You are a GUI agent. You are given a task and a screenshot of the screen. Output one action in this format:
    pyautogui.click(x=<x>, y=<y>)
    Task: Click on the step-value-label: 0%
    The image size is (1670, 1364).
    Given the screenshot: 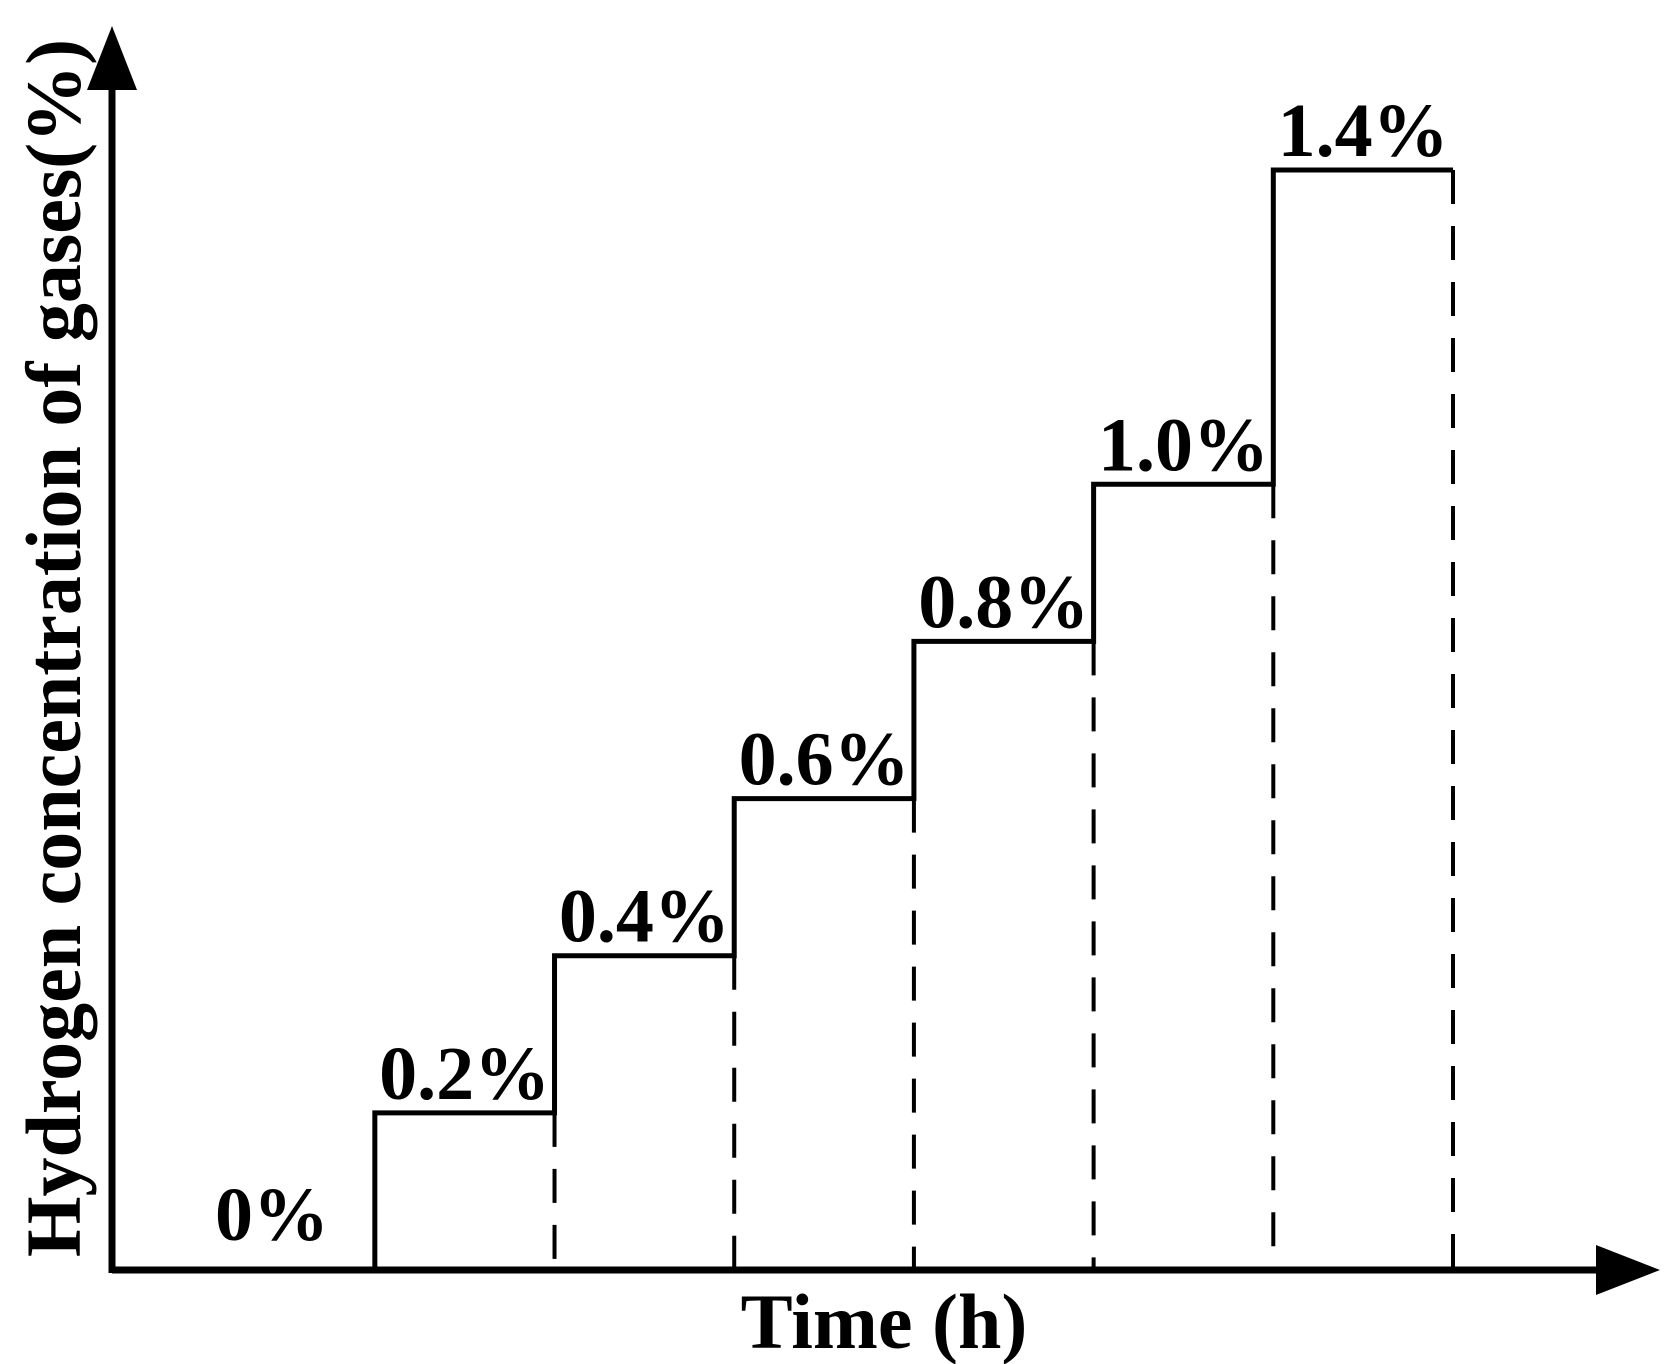 What is the action you would take?
    pyautogui.click(x=272, y=1215)
    